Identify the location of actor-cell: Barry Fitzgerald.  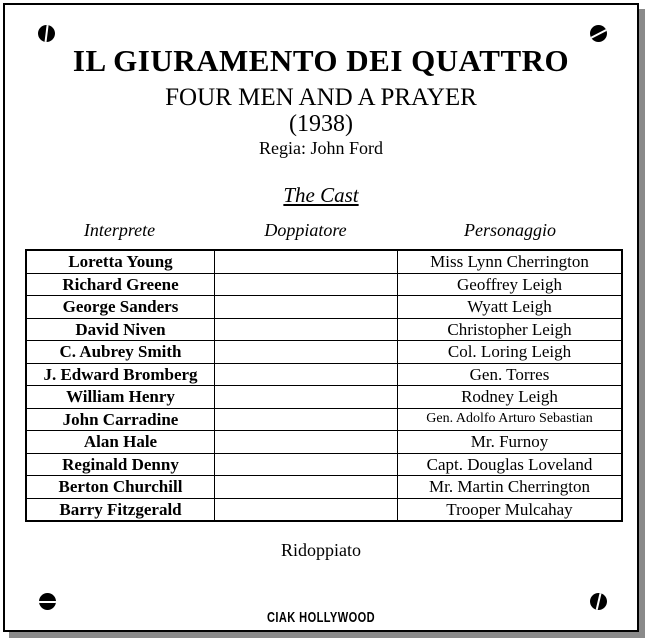
(121, 509).